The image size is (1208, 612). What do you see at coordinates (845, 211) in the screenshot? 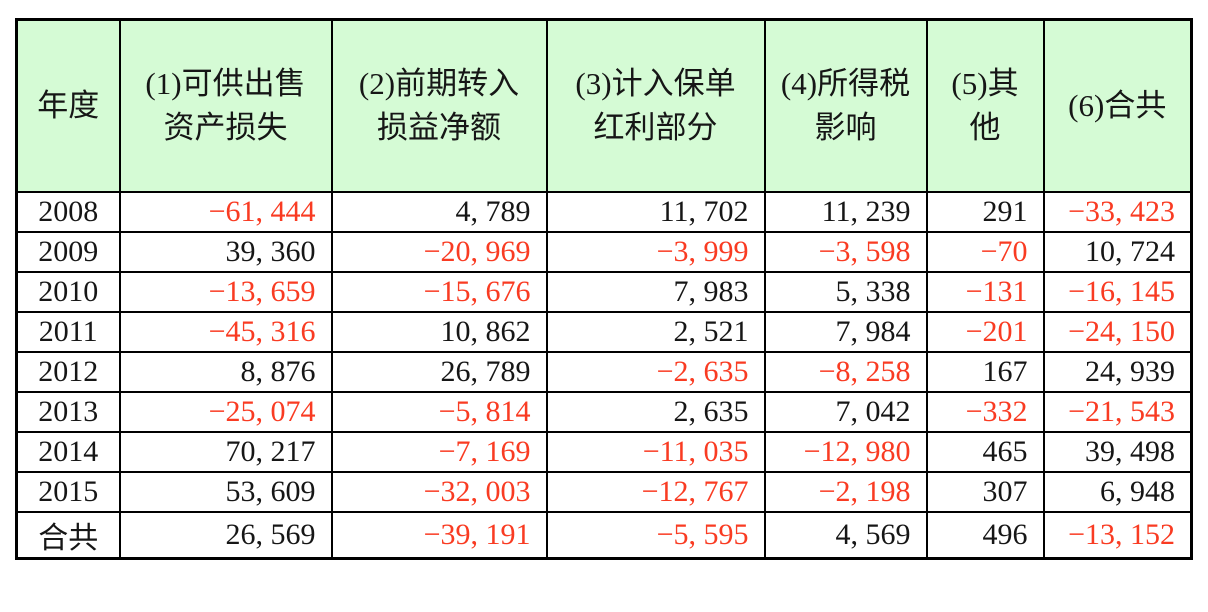
I see `table-cell: 11, 239` at bounding box center [845, 211].